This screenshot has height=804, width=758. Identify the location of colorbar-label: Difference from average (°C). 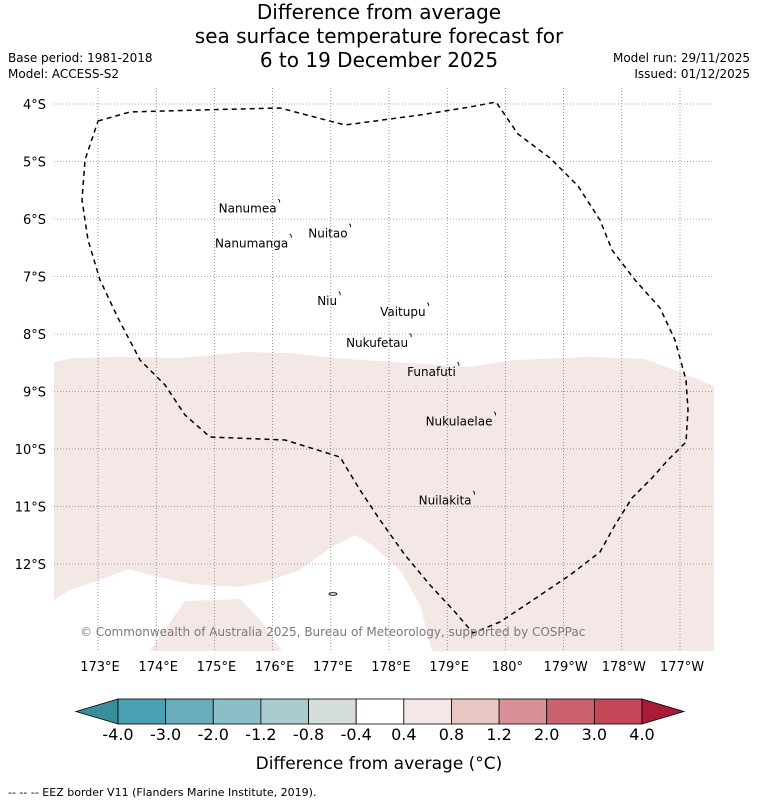
(379, 764).